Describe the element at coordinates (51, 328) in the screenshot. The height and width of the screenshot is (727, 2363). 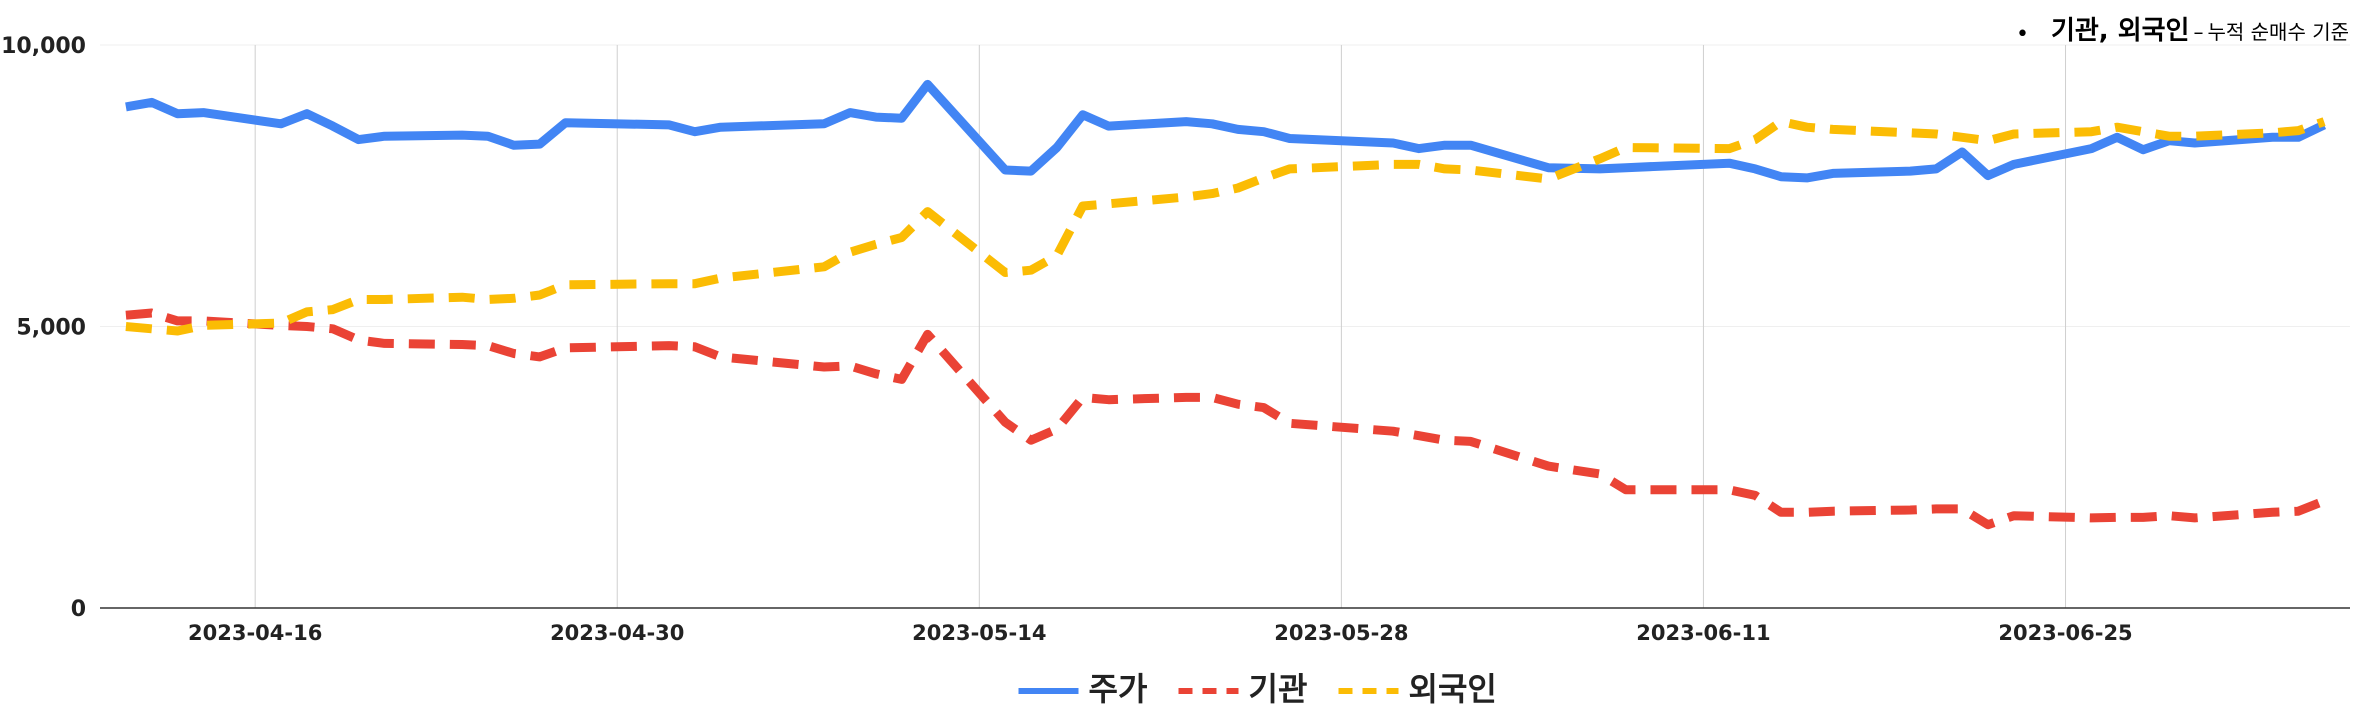
I see `y-tick-label: 5,000` at that location.